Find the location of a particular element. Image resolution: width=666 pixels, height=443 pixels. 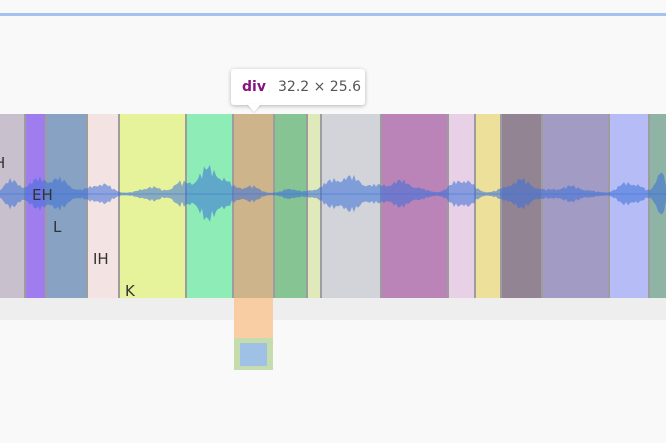

phoneme-label: IH is located at coordinates (101, 259).